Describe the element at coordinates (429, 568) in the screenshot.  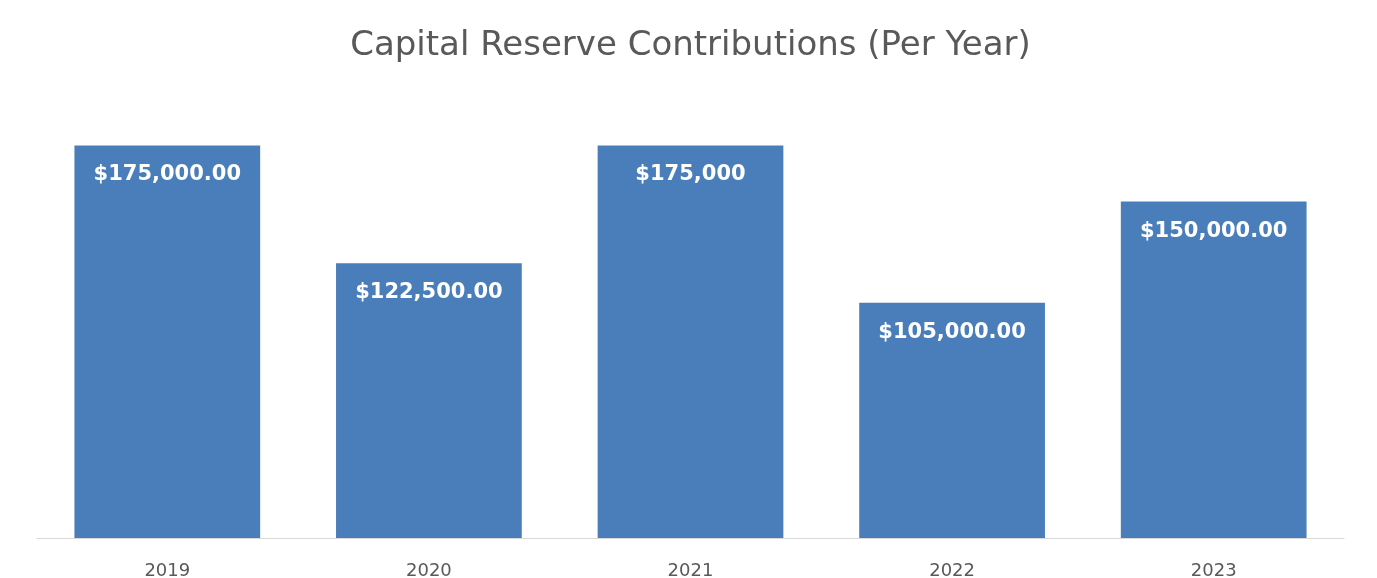
I see `x-tick-label: 2020` at that location.